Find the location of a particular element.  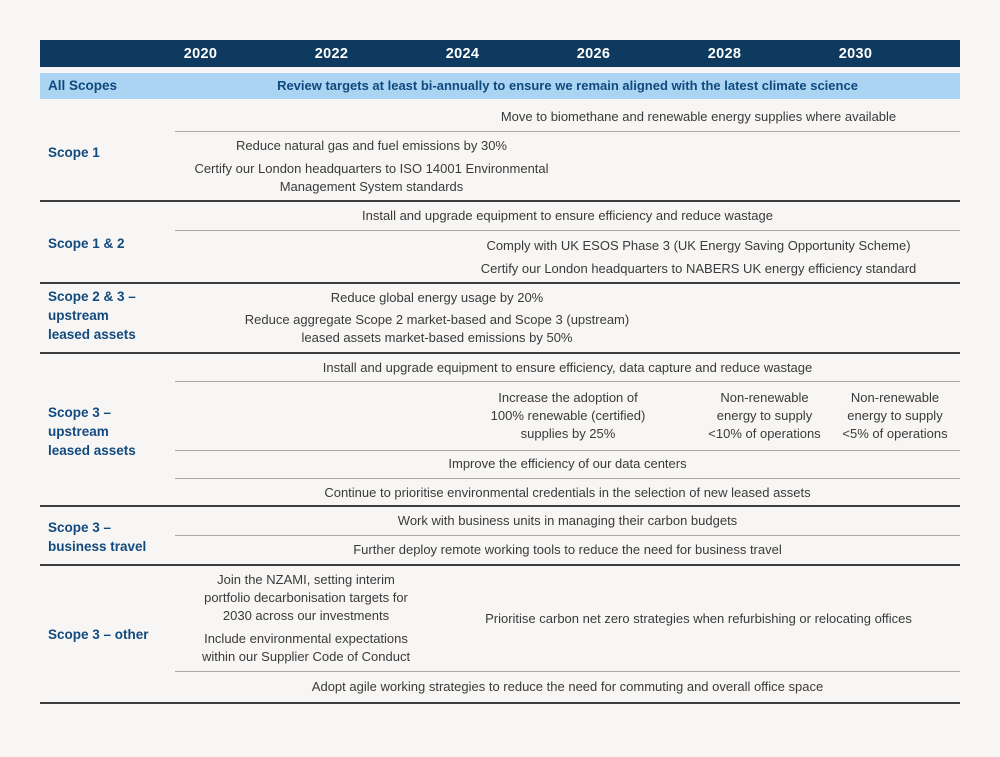

year-header-2030: 2030 is located at coordinates (855, 53).